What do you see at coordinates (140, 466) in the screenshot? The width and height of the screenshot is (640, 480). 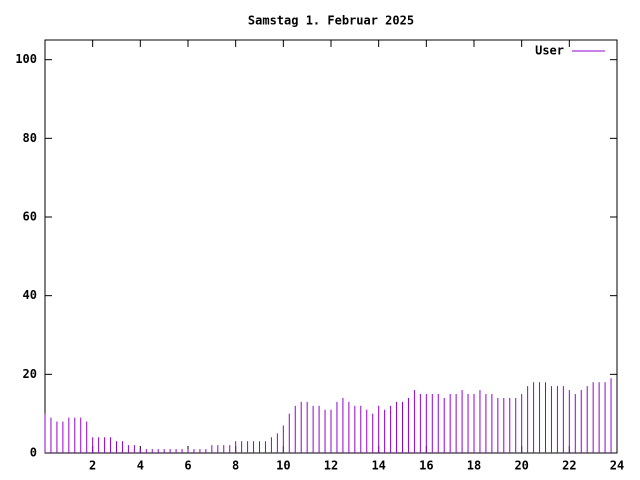 I see `x-tick-label: 4` at bounding box center [140, 466].